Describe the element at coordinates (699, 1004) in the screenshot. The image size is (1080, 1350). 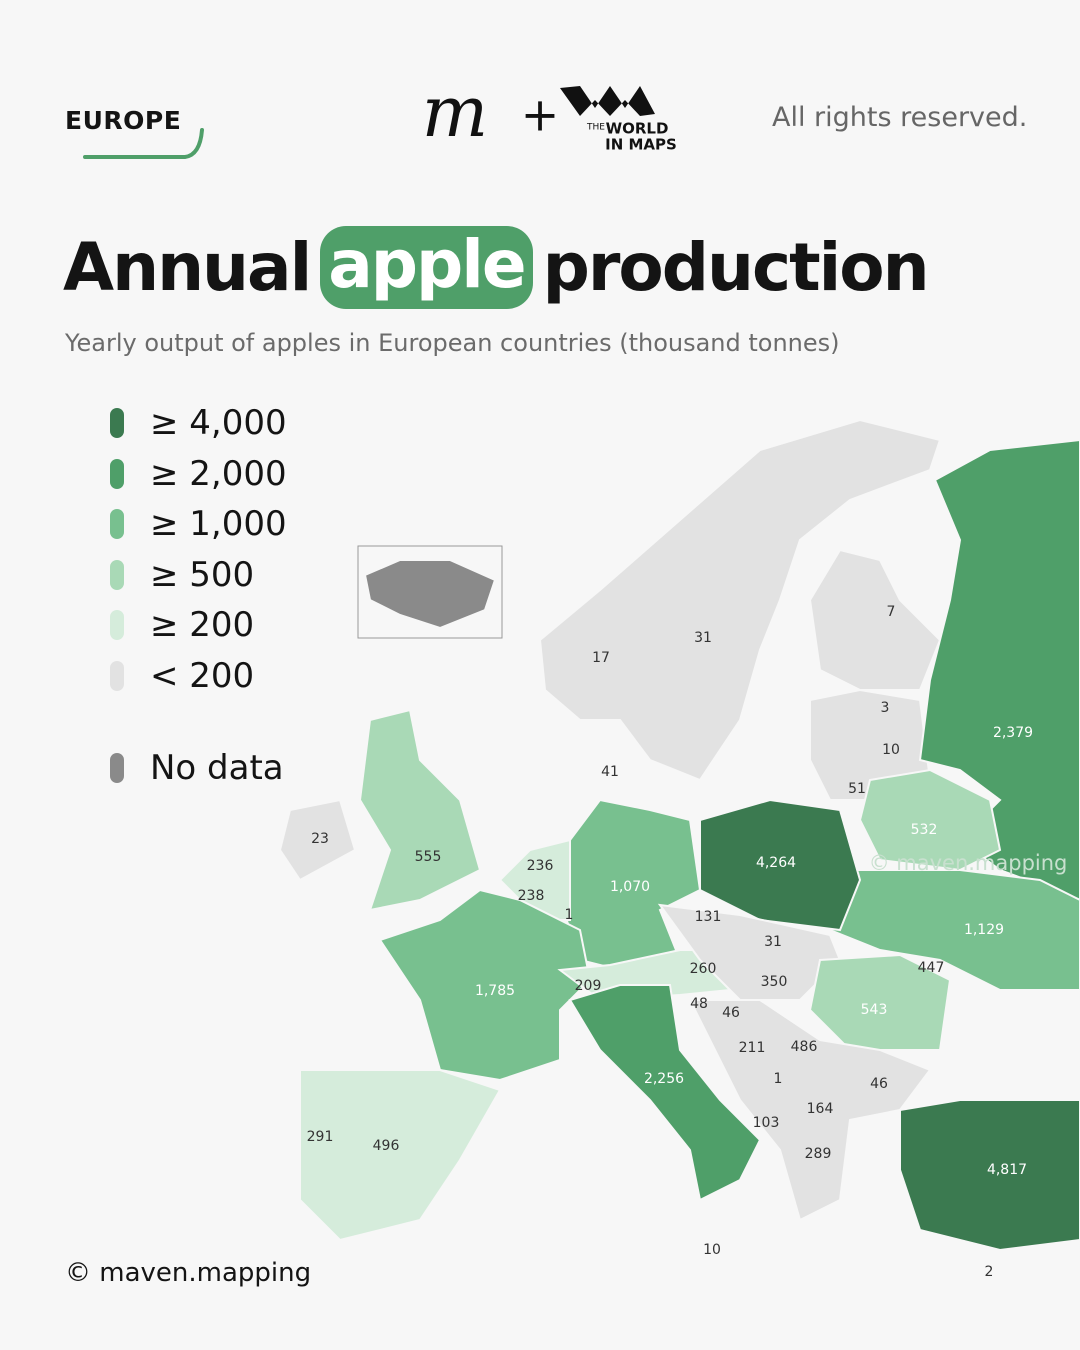
I see `map-label: 48` at that location.